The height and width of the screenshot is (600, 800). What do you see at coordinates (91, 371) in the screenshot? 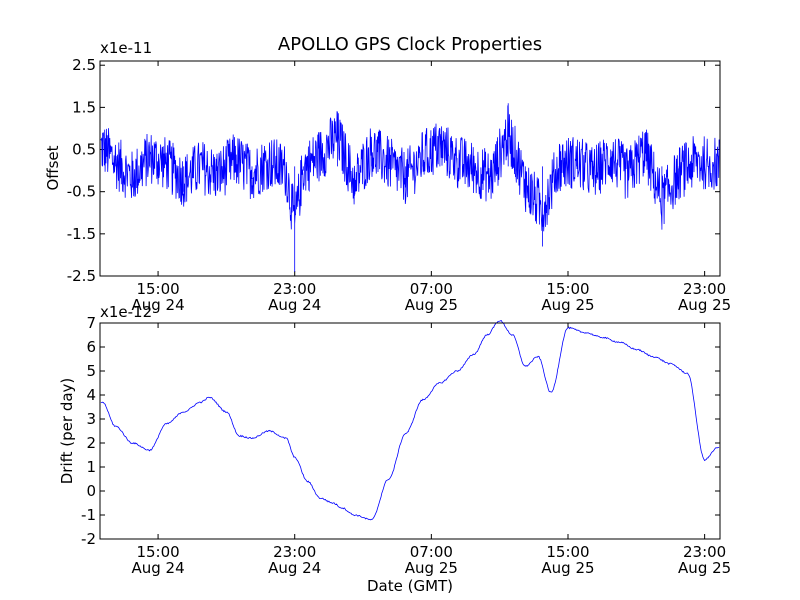
I see `y-tick-label: 5` at bounding box center [91, 371].